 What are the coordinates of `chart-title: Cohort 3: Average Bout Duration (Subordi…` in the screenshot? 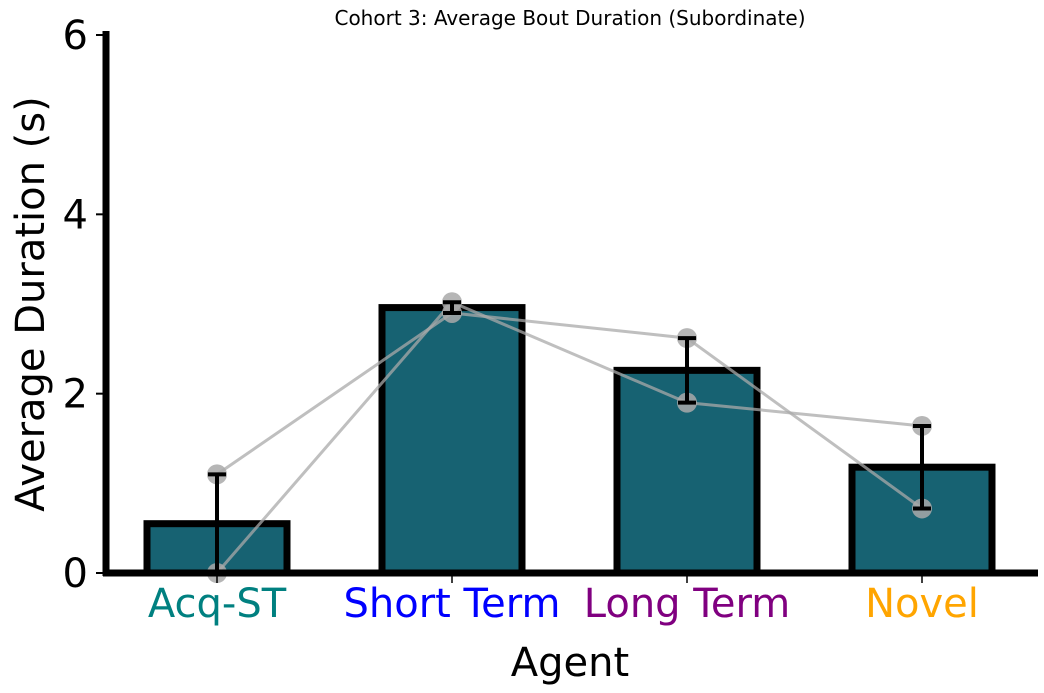 It's located at (569, 18).